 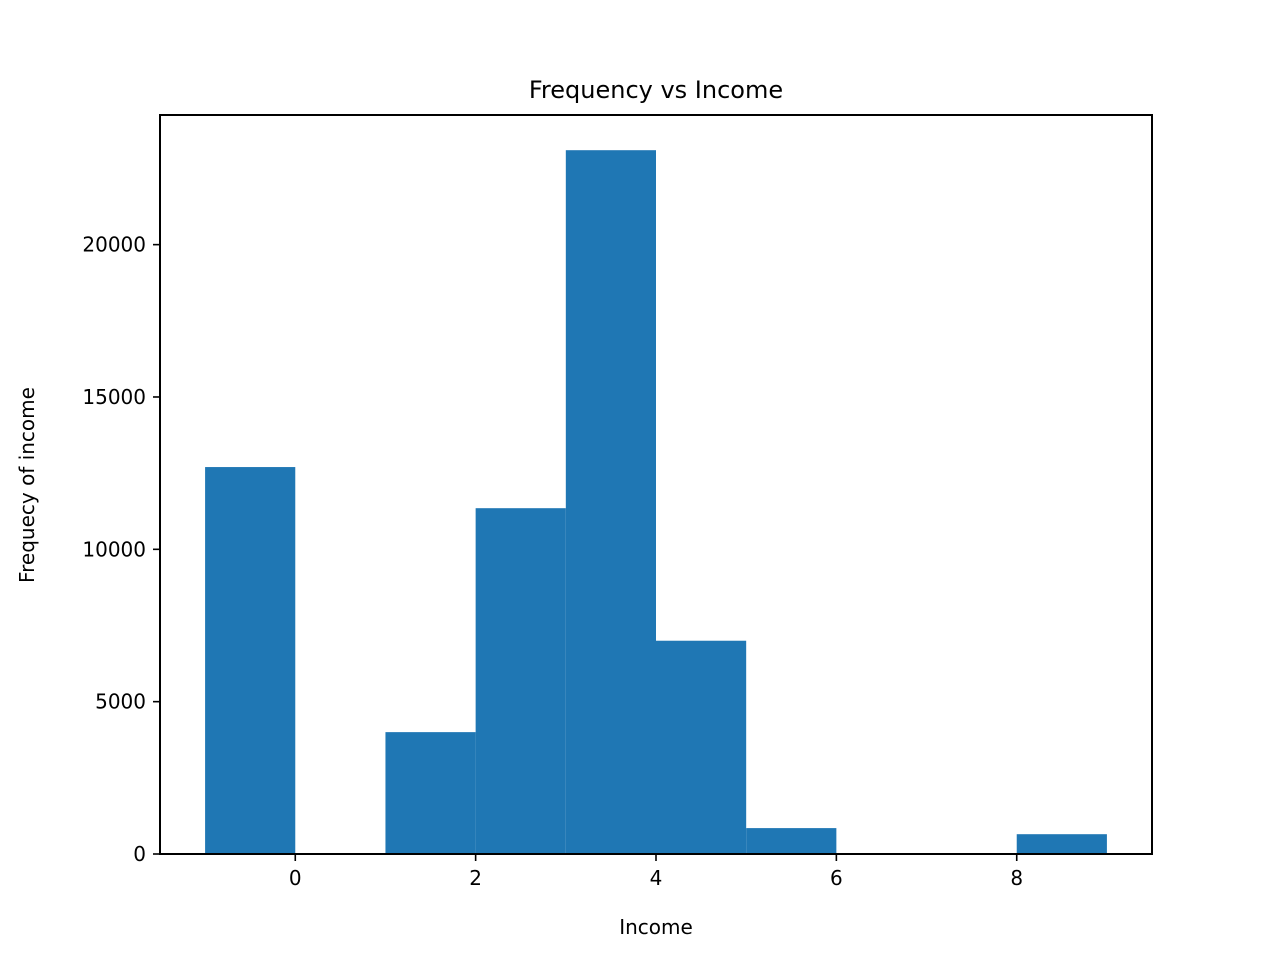 I want to click on y-tick-label: 10000, so click(x=114, y=549).